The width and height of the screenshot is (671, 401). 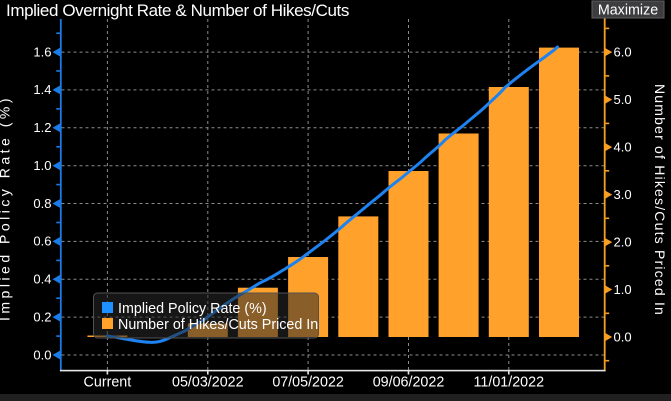 What do you see at coordinates (409, 383) in the screenshot?
I see `svg-text: 09/06/2022` at bounding box center [409, 383].